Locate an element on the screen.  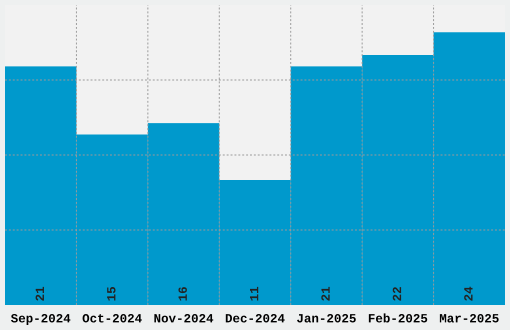
x-tick-label: Oct-2024 is located at coordinates (112, 318).